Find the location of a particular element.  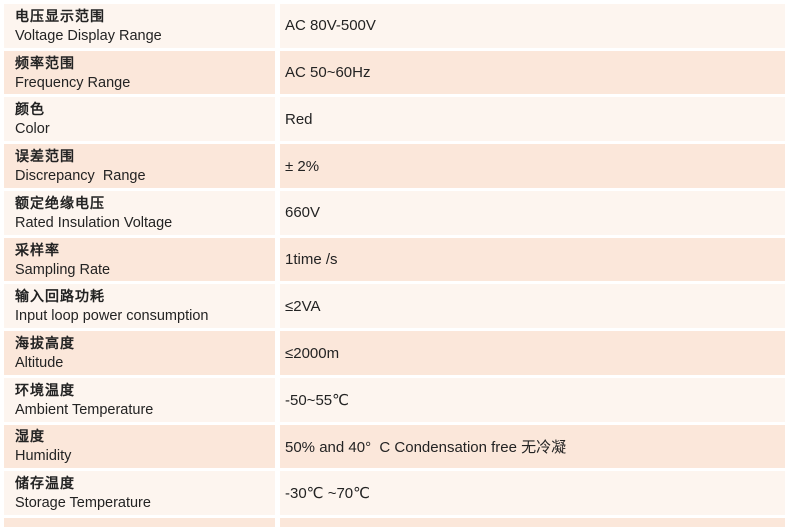

table-row: 误差范围 Discrepancy Range ± 2% is located at coordinates (394, 166).